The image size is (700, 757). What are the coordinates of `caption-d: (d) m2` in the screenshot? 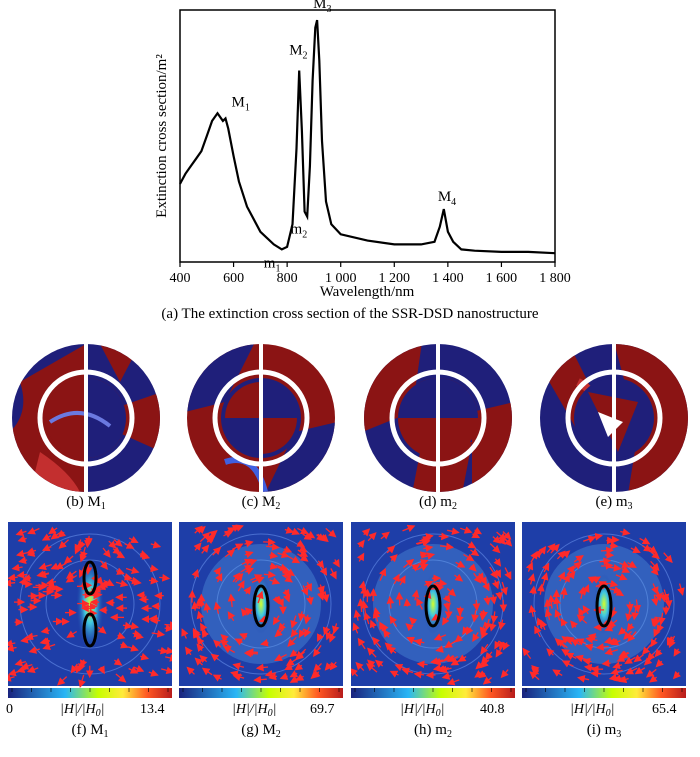 It's located at (438, 503).